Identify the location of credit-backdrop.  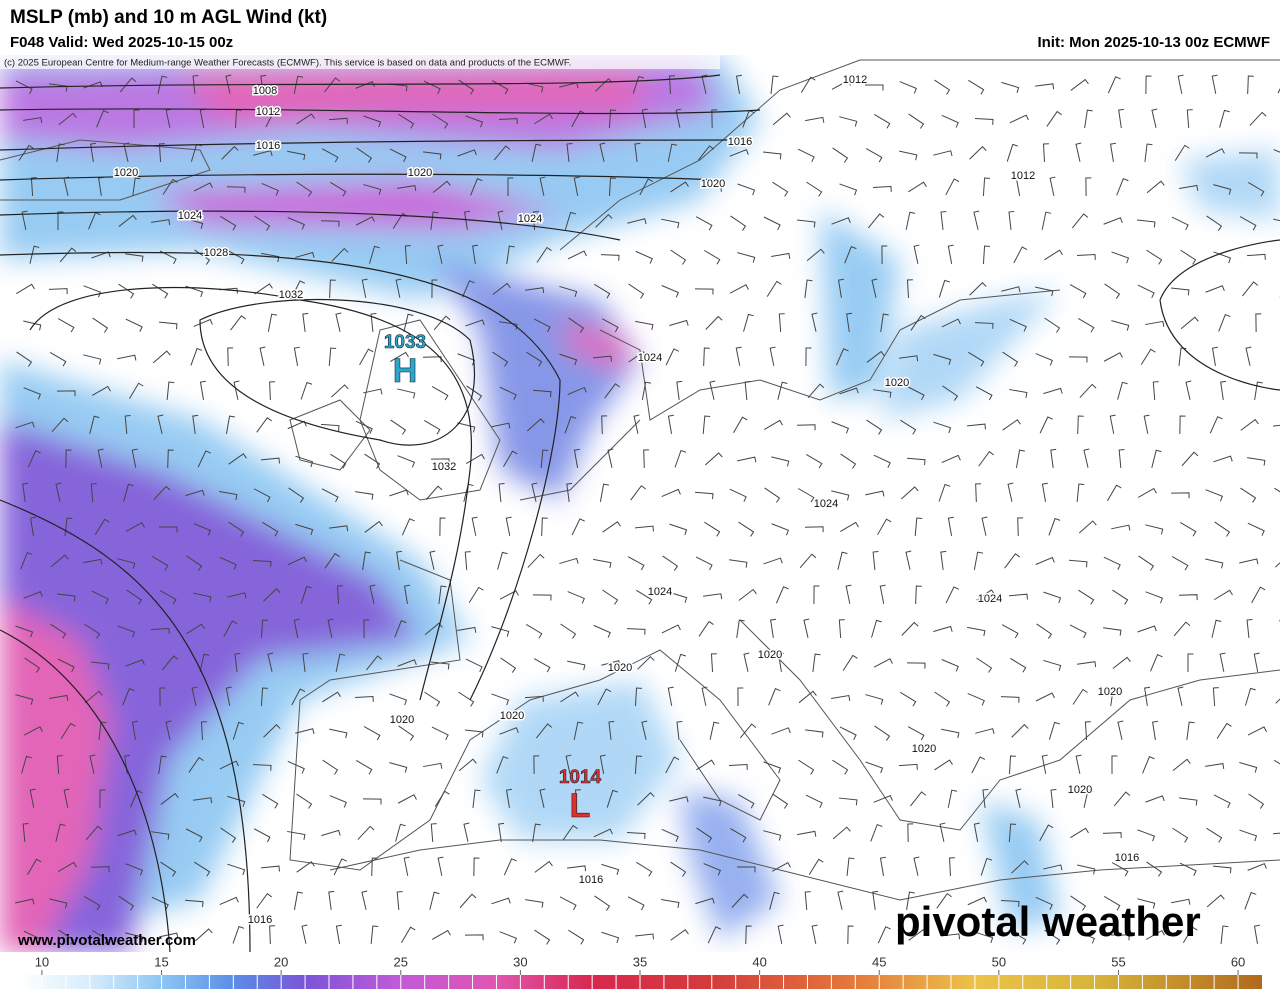
(360, 62).